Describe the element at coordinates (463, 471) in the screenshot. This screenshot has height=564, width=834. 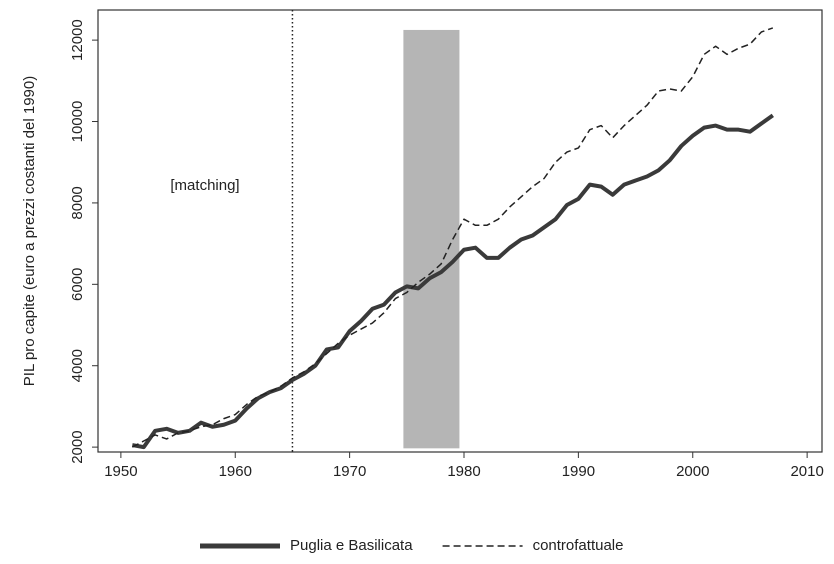
I see `x-tick-label: 1980` at that location.